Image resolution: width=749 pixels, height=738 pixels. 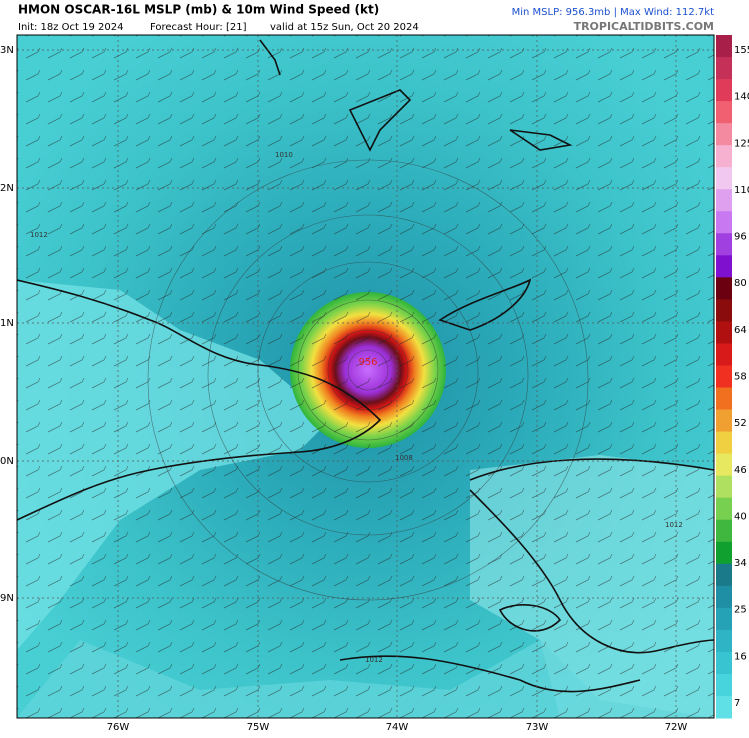 What do you see at coordinates (741, 50) in the screenshot?
I see `colorbar-label: 155` at bounding box center [741, 50].